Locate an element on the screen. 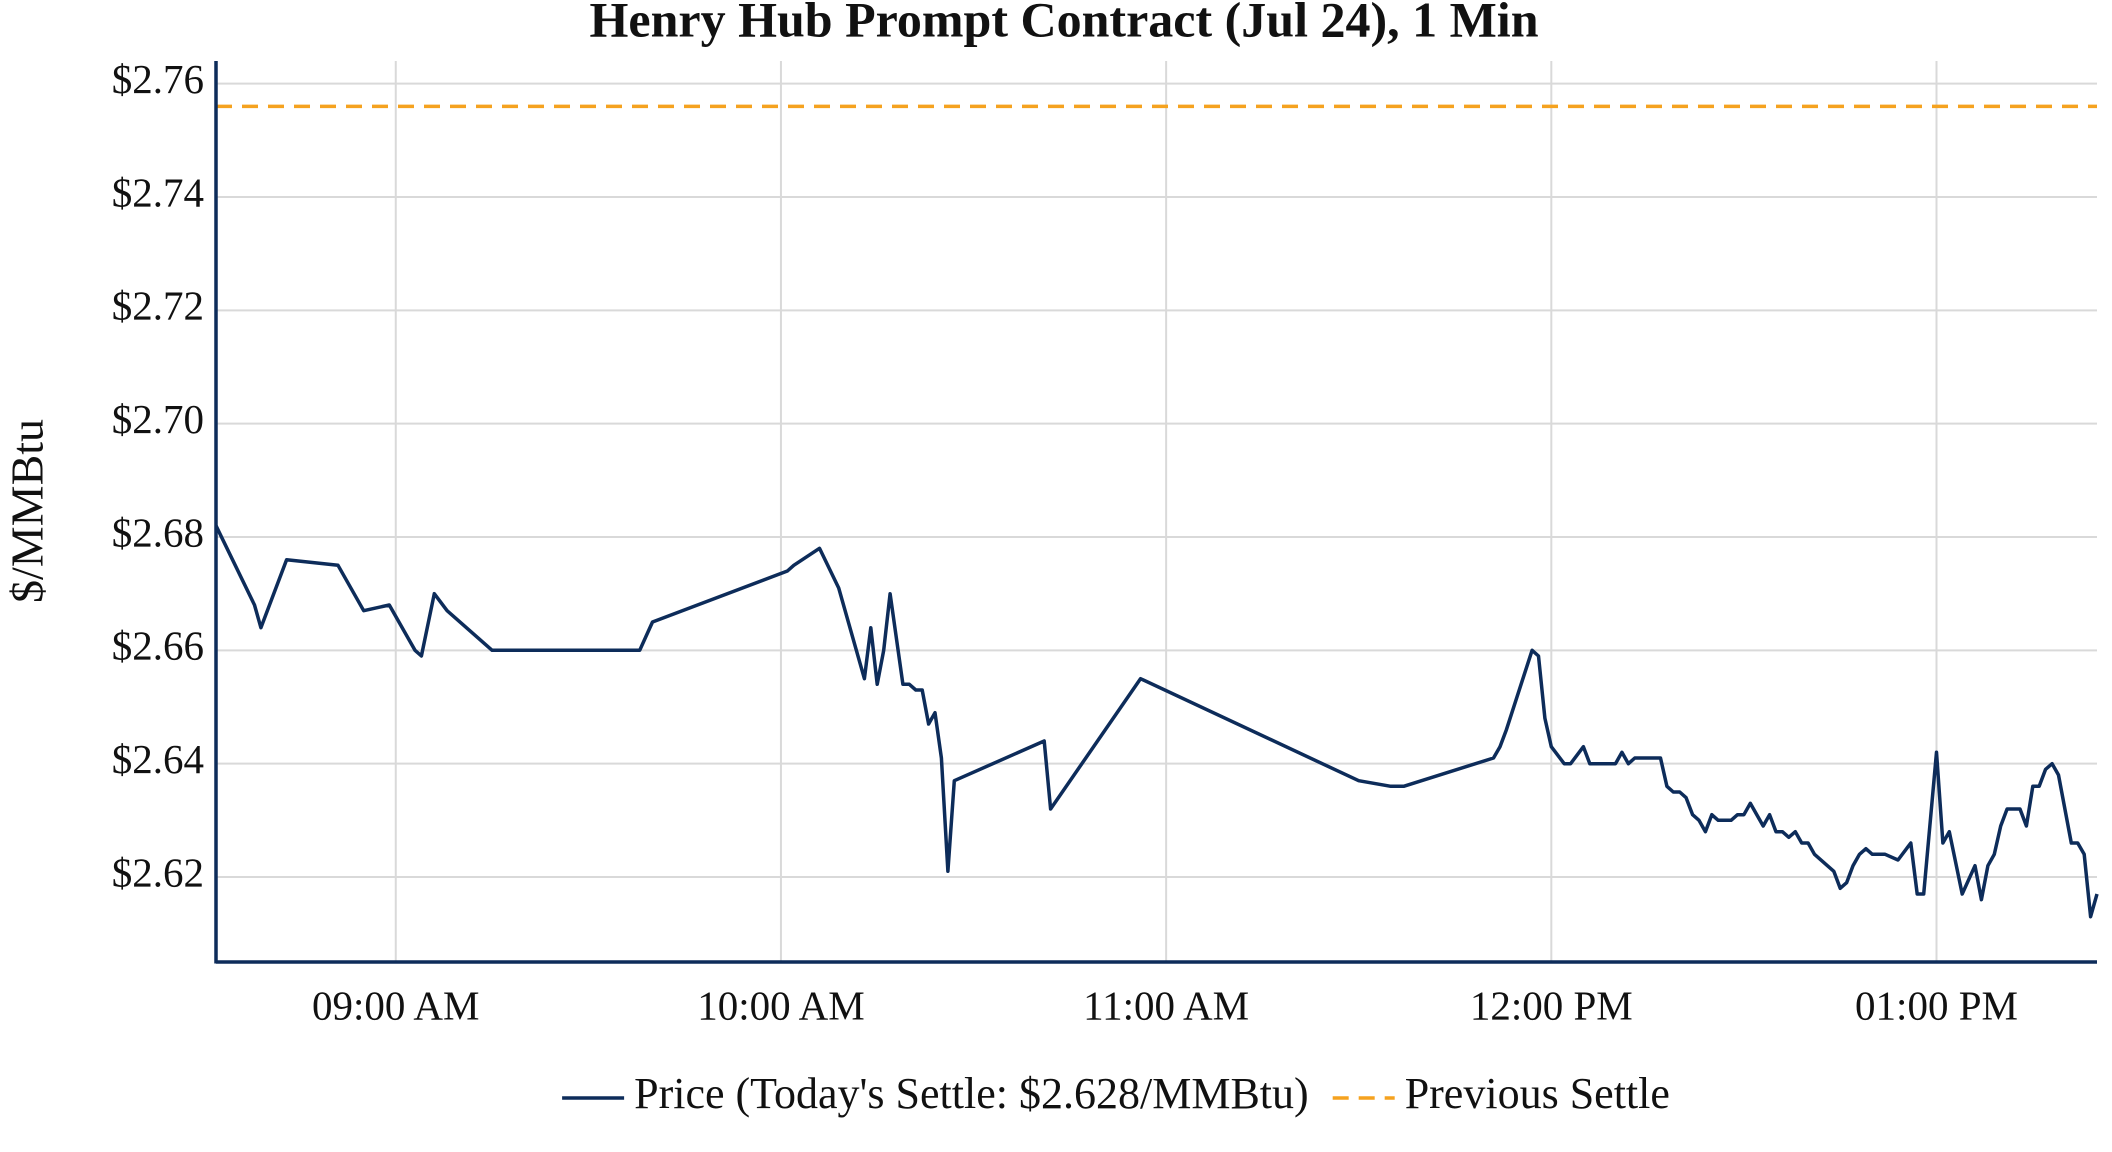  y-tick-label: $2.64 is located at coordinates (158, 759).